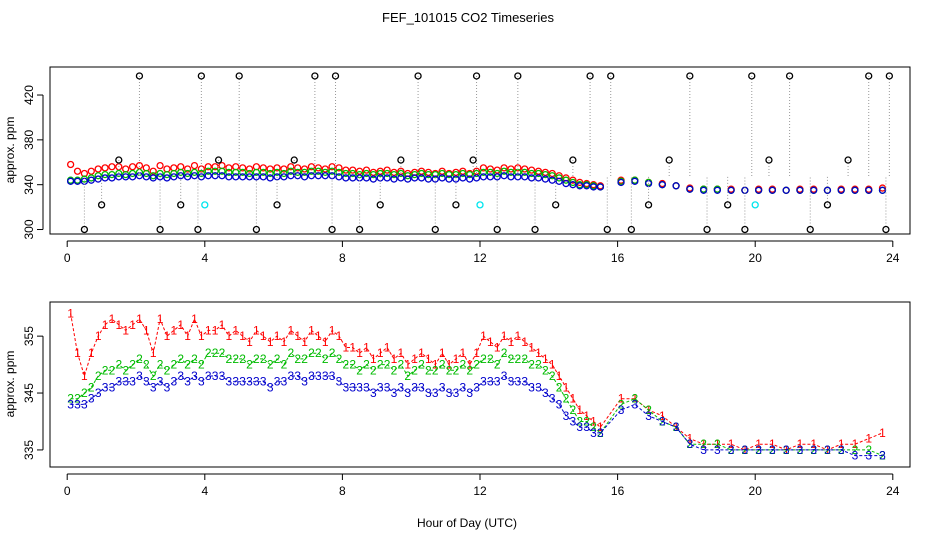 This screenshot has width=936, height=540. What do you see at coordinates (342, 491) in the screenshot?
I see `bottom-x-tick-label: 8` at bounding box center [342, 491].